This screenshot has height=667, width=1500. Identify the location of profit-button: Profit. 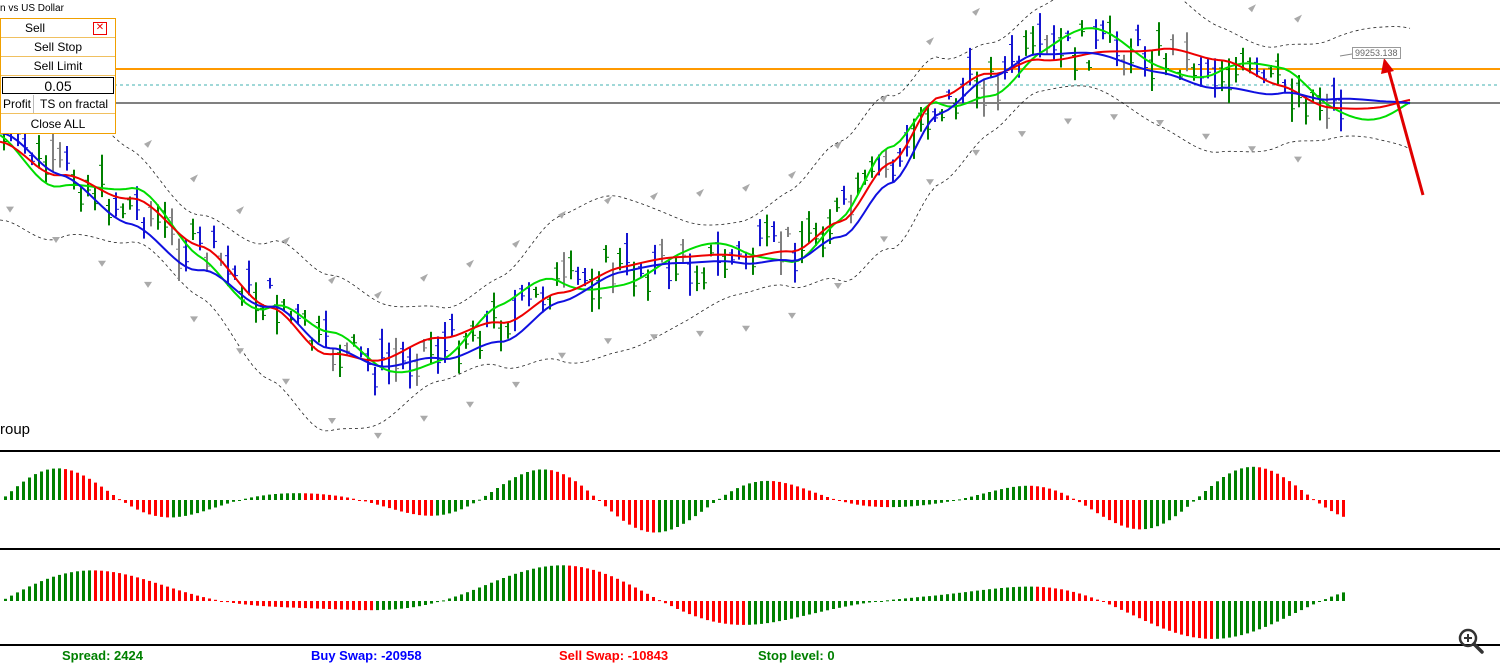
(17, 104).